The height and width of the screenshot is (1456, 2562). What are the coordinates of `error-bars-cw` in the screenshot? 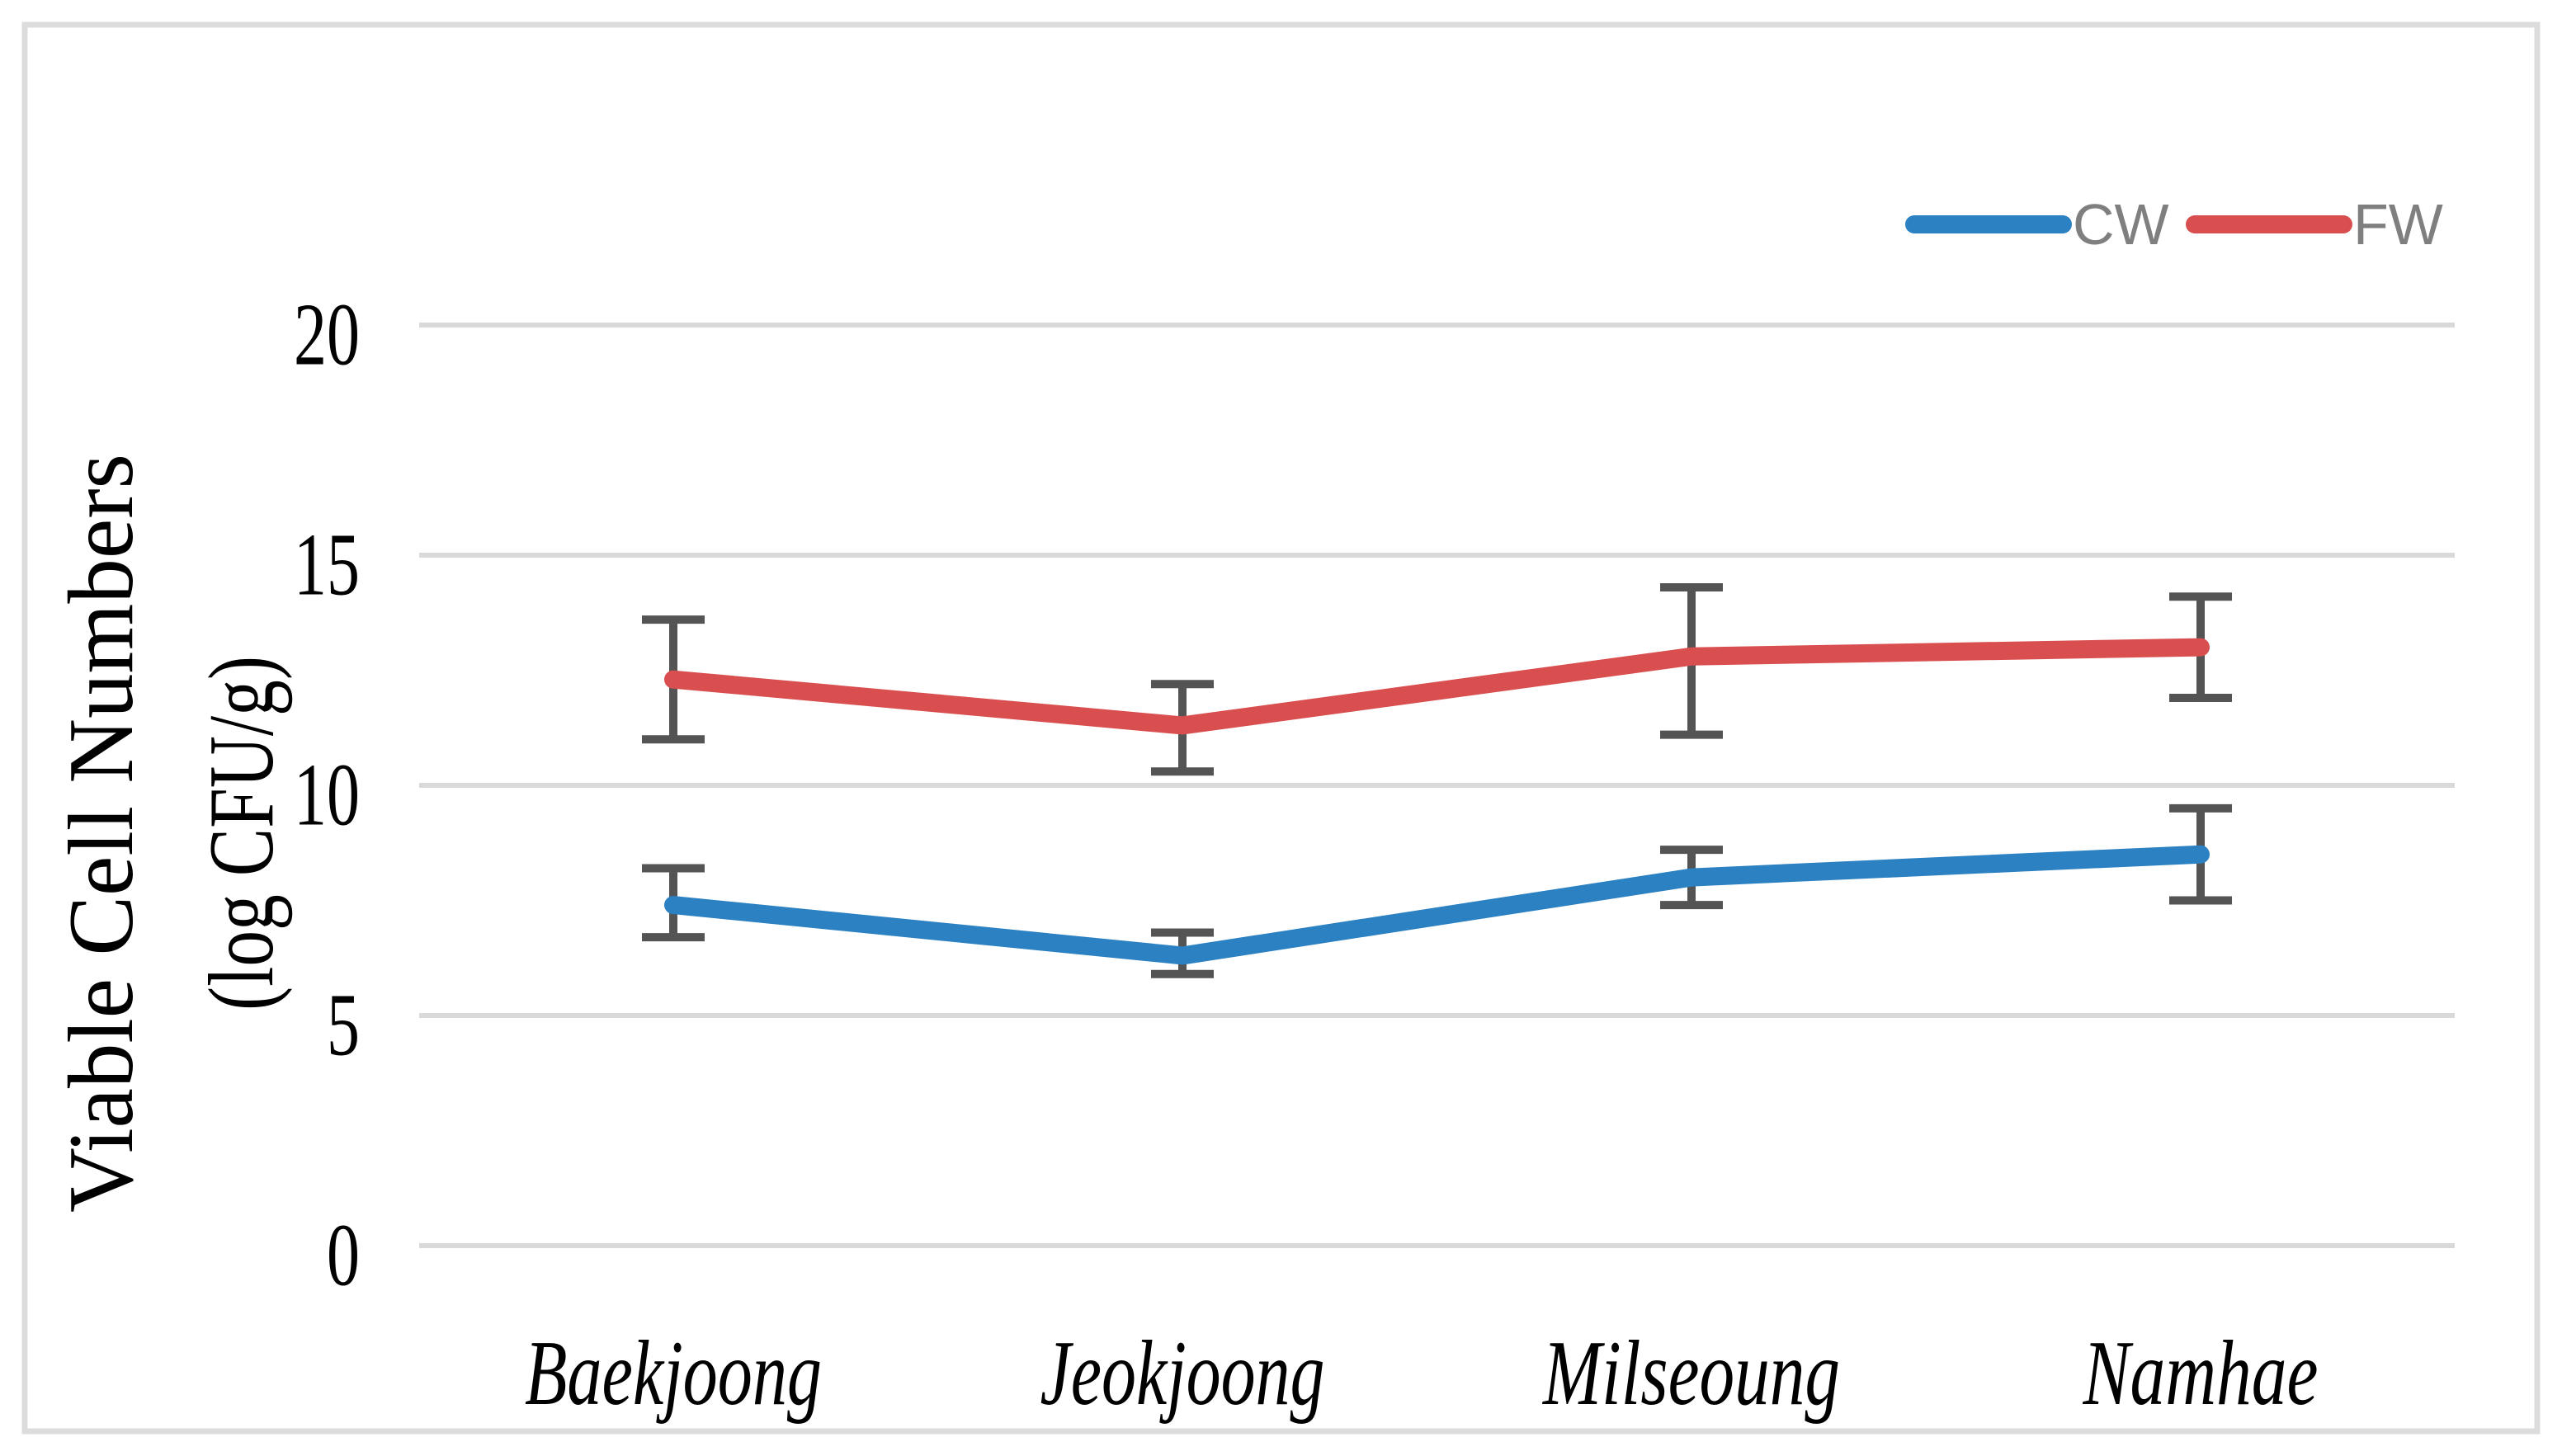 It's located at (1437, 890).